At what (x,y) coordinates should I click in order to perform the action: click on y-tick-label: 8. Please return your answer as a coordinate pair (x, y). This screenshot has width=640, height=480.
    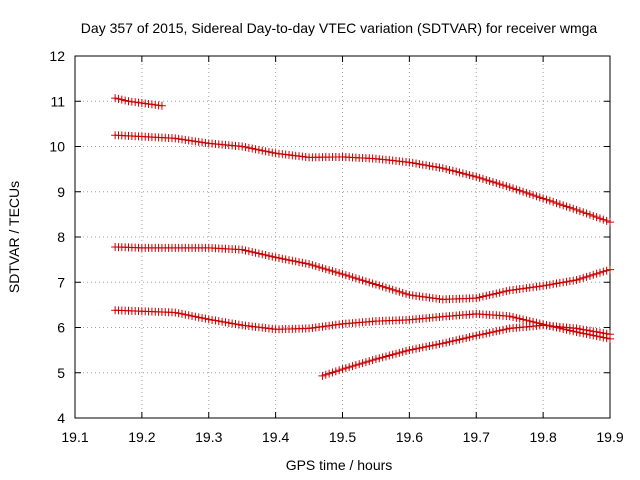
    Looking at the image, I should click on (61, 237).